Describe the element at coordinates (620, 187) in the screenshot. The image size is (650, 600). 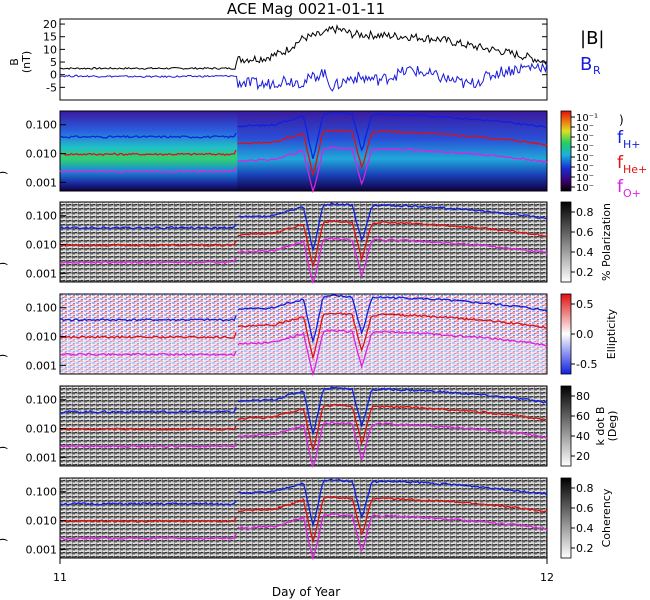
I see `legend-fO-main: f` at that location.